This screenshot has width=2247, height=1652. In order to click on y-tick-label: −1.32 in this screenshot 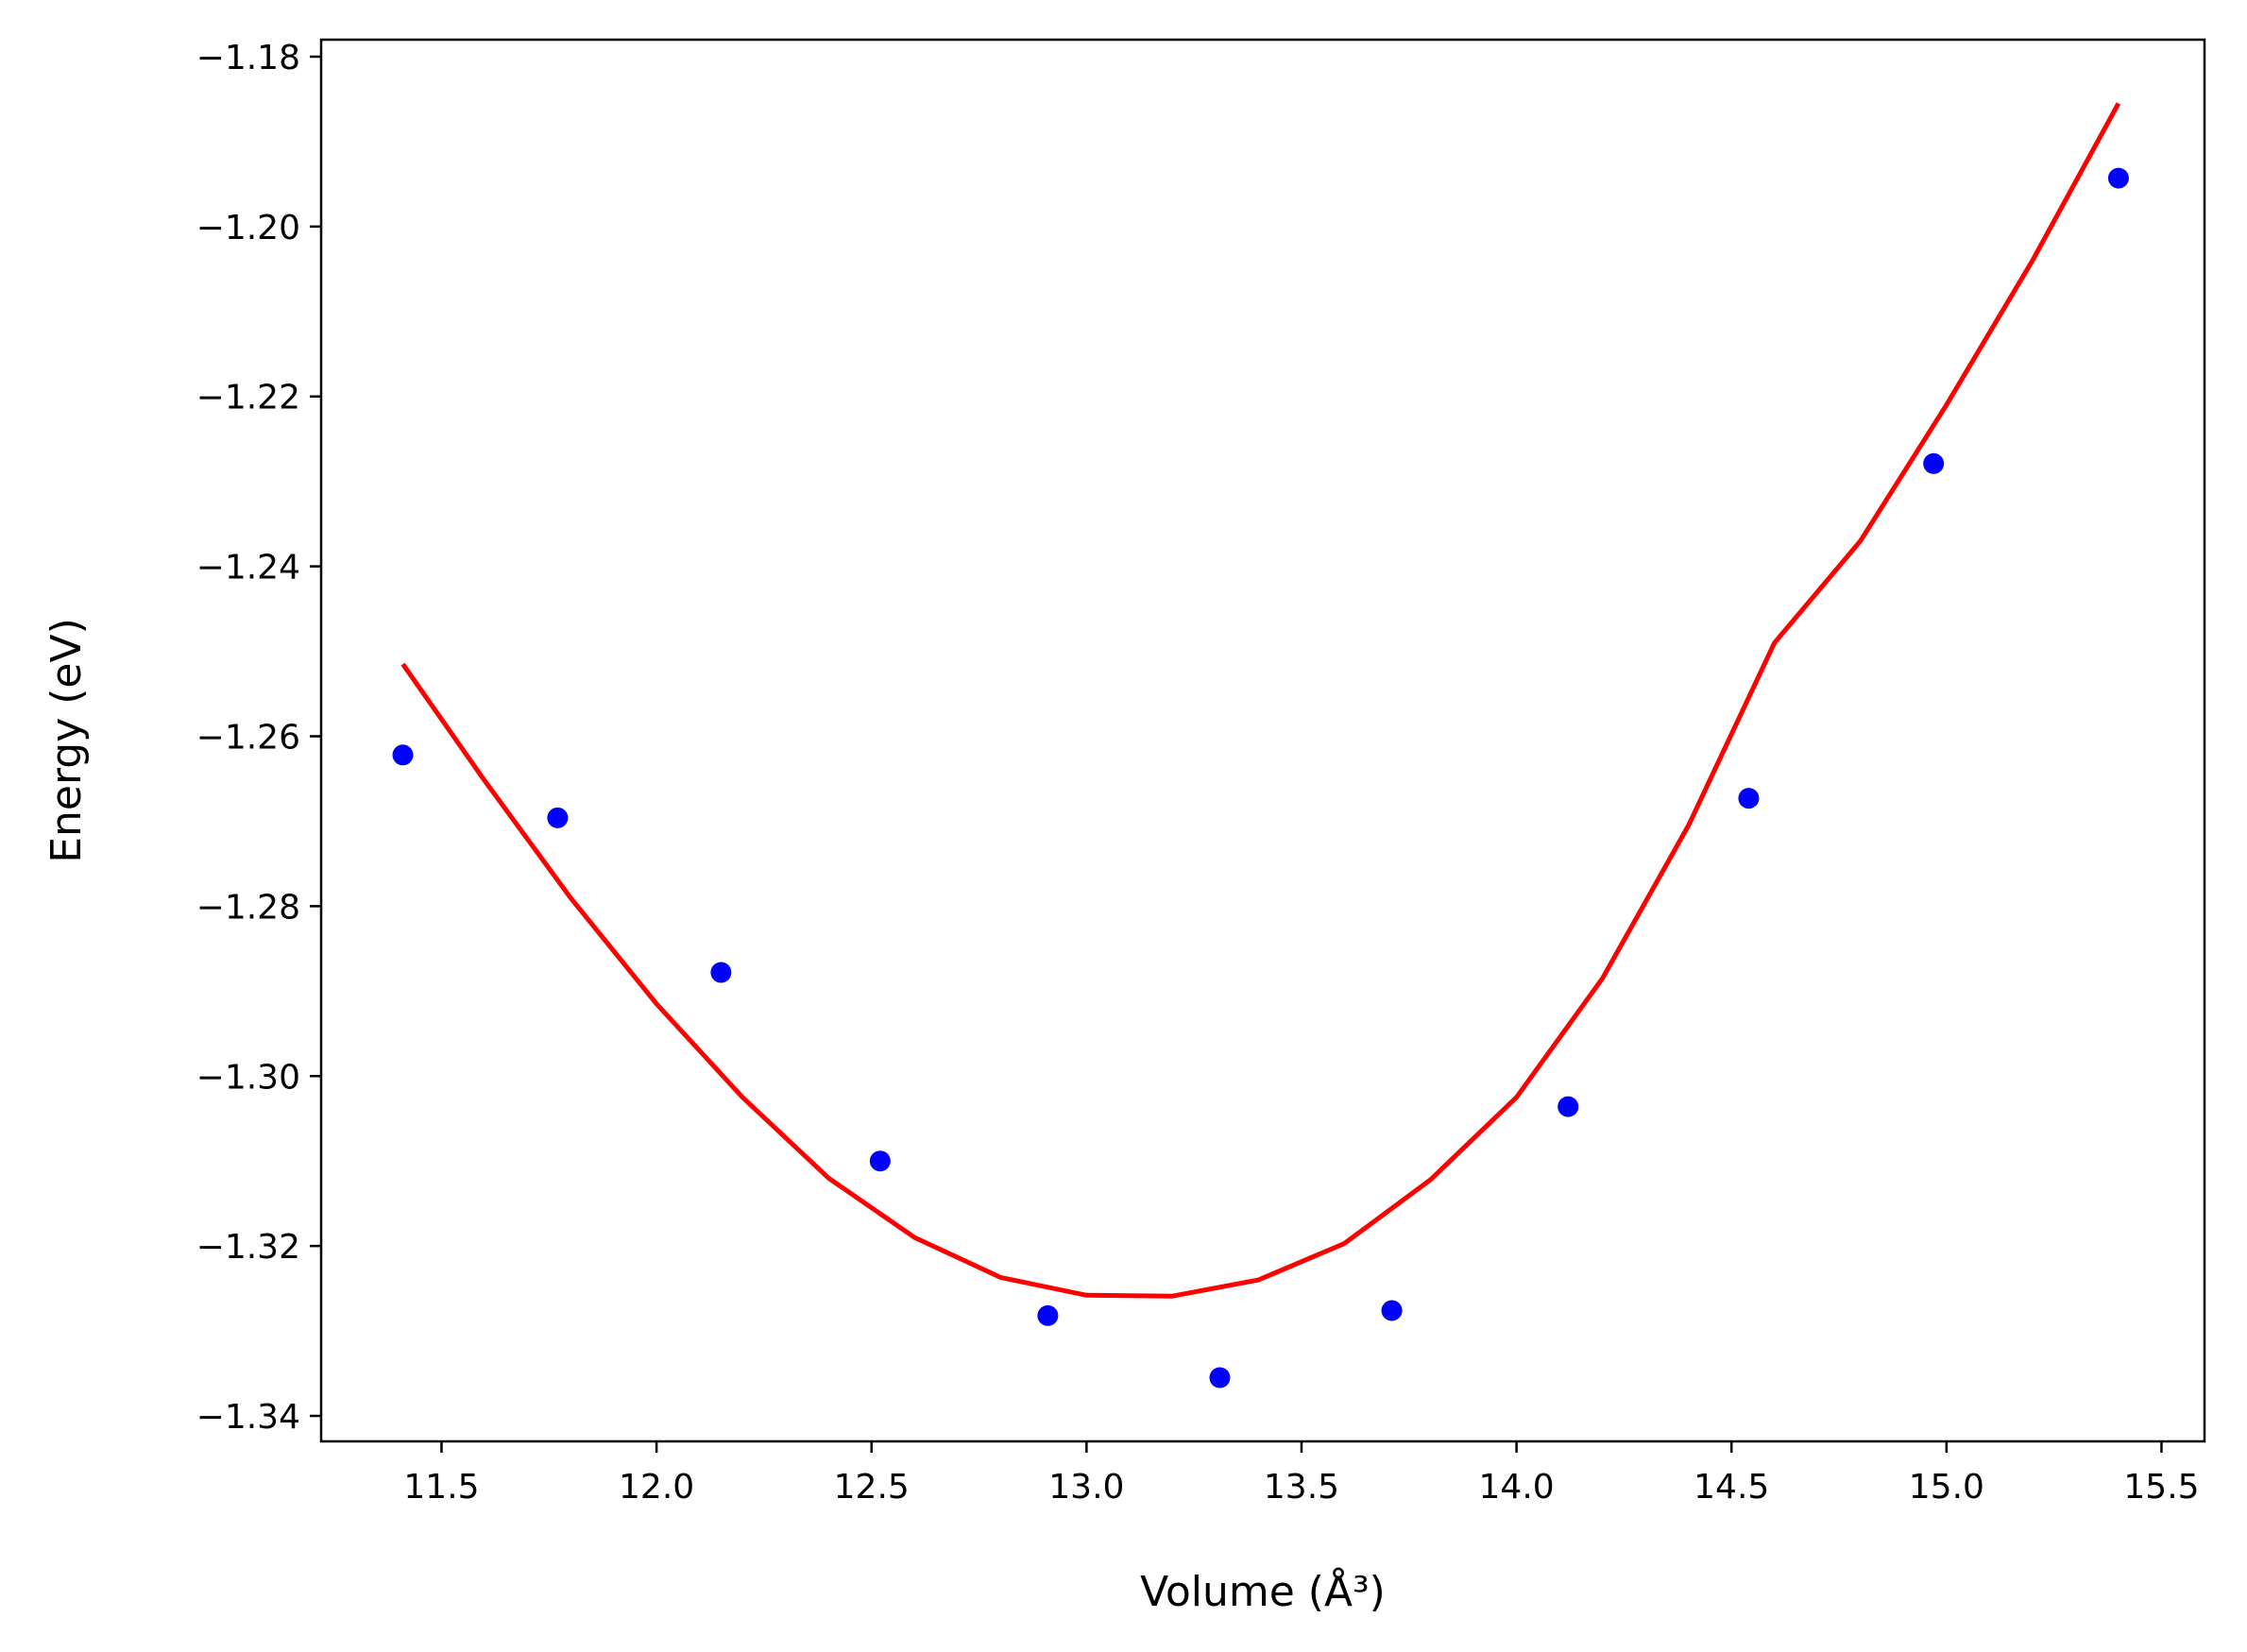, I will do `click(248, 1247)`.